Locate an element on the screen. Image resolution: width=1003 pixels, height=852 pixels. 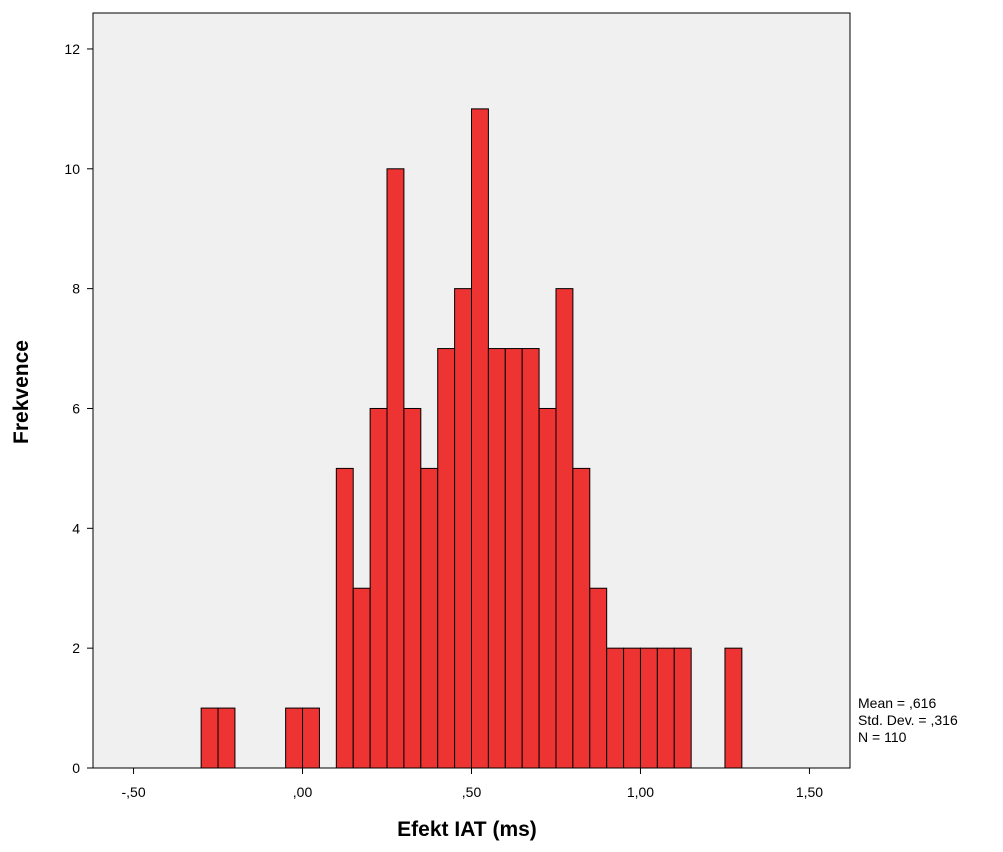
x-tick-label: 1,00 is located at coordinates (640, 792).